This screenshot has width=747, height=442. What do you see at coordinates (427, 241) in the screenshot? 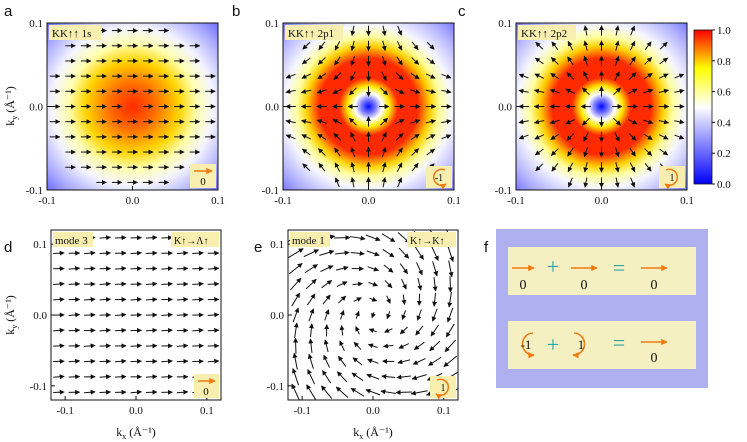
I see `transition-label-e: K↑→K↑` at bounding box center [427, 241].